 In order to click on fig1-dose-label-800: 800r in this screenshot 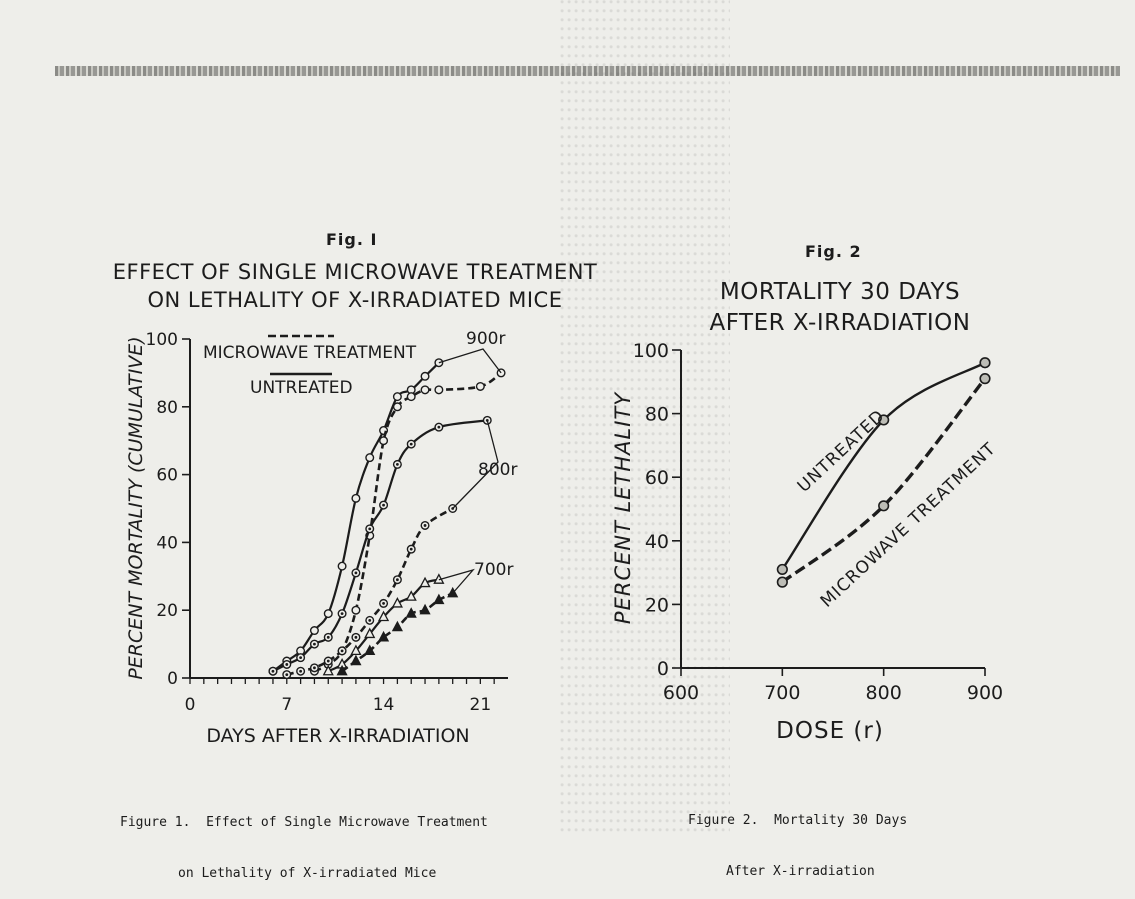, I will do `click(497, 470)`.